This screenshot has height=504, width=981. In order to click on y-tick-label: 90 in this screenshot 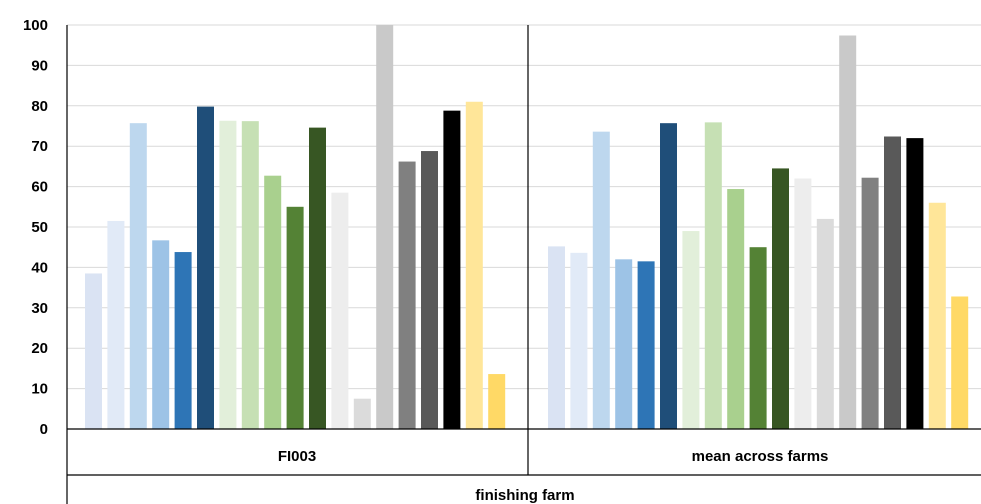, I will do `click(39, 65)`.